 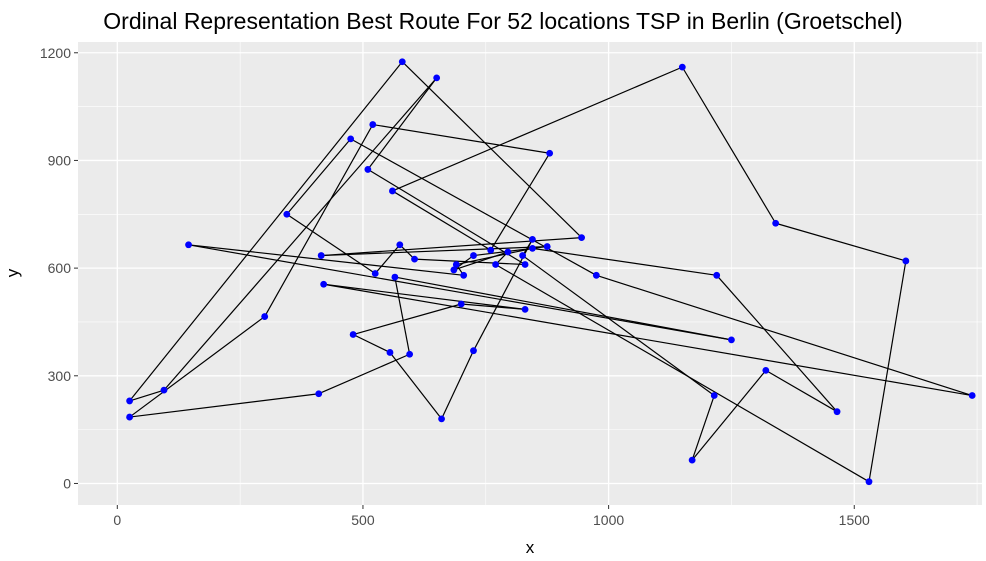 I want to click on y-tick-label: 900, so click(x=60, y=160).